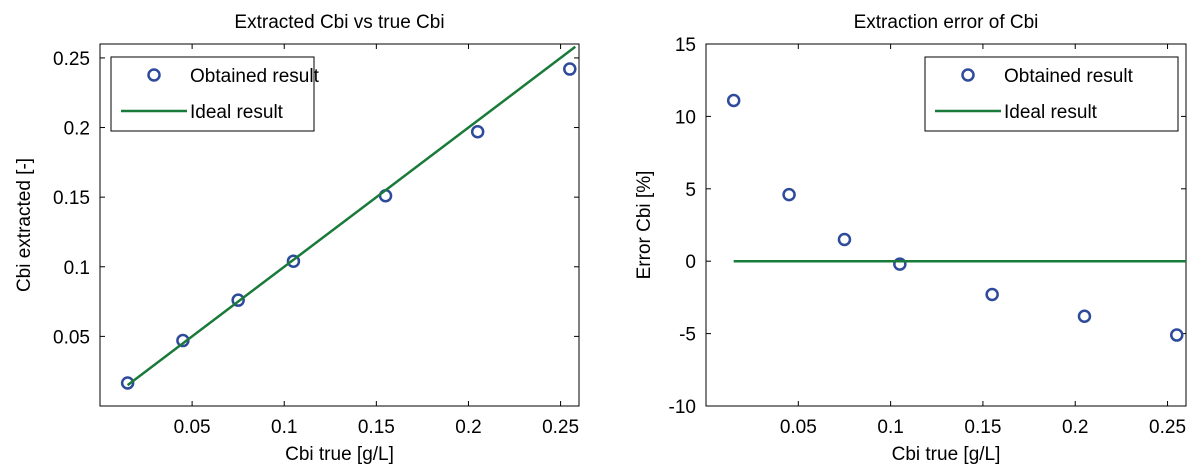 The image size is (1197, 473). What do you see at coordinates (71, 198) in the screenshot?
I see `y-tick-label: 0.15` at bounding box center [71, 198].